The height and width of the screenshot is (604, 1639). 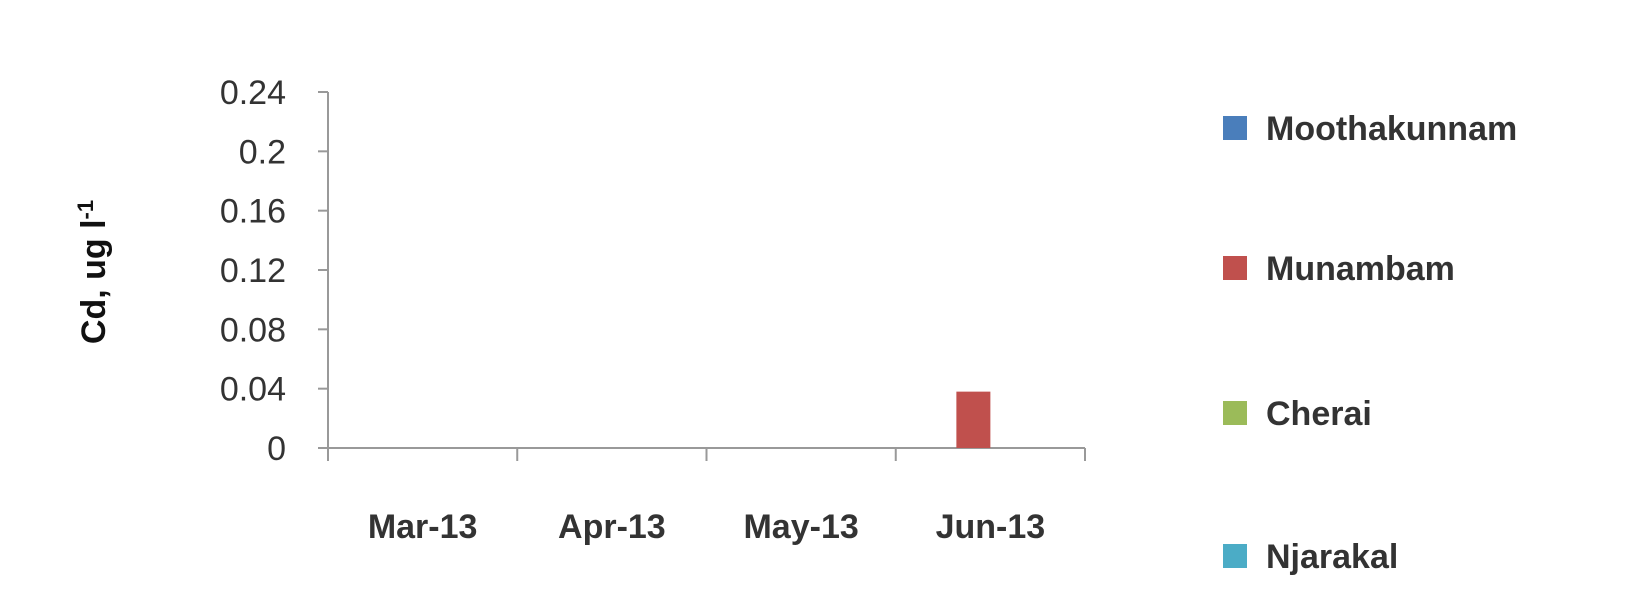 I want to click on y-axis-title-superscript: -1, so click(x=85, y=210).